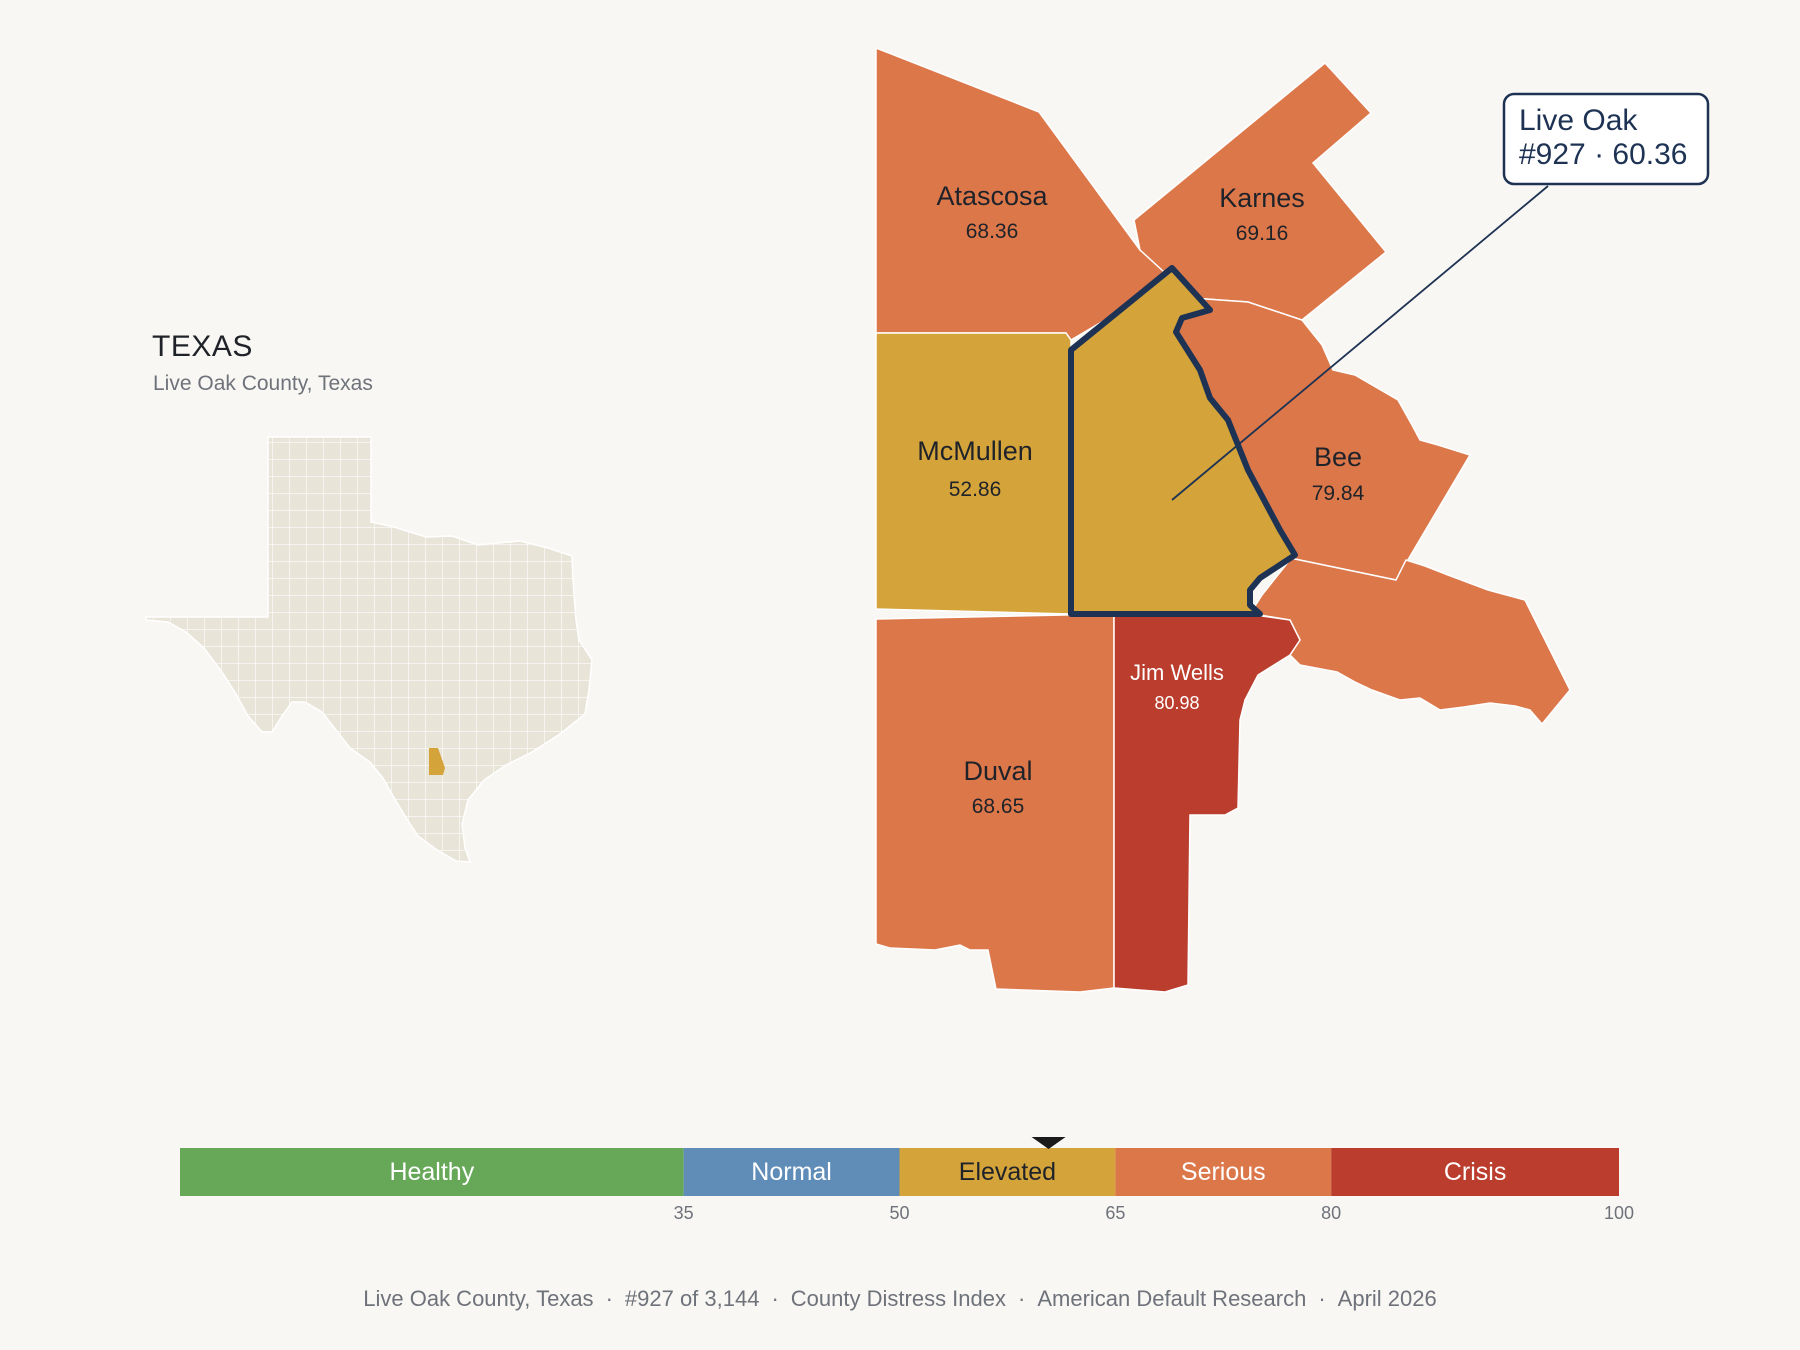  Describe the element at coordinates (975, 489) in the screenshot. I see `label-mcmullen-value: 52.86` at that location.